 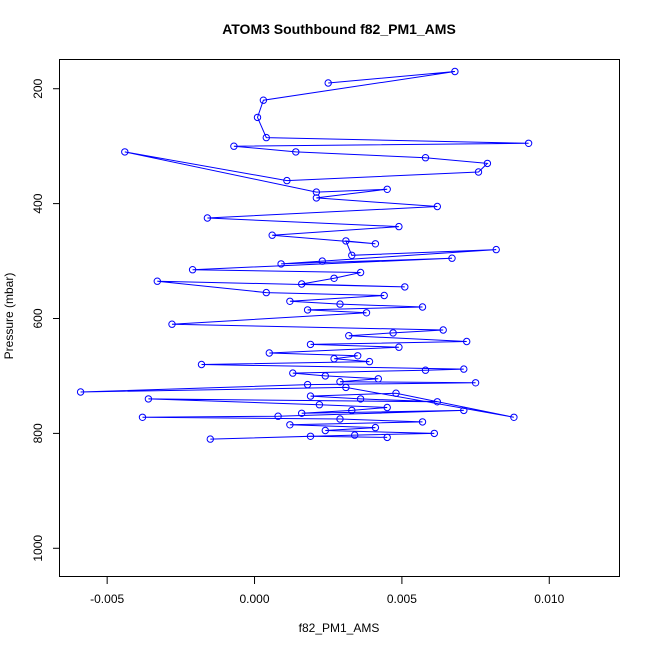 I want to click on x-tick-label: 0.005, so click(x=402, y=599).